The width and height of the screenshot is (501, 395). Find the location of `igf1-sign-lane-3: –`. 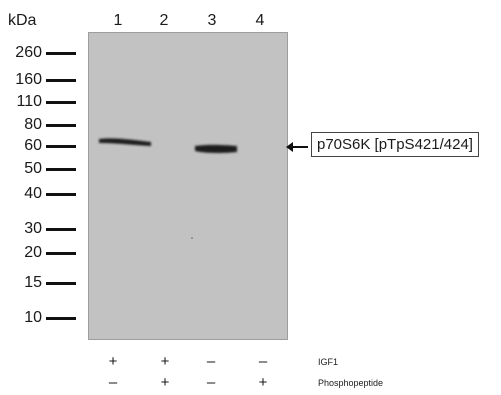

igf1-sign-lane-3: – is located at coordinates (211, 361).